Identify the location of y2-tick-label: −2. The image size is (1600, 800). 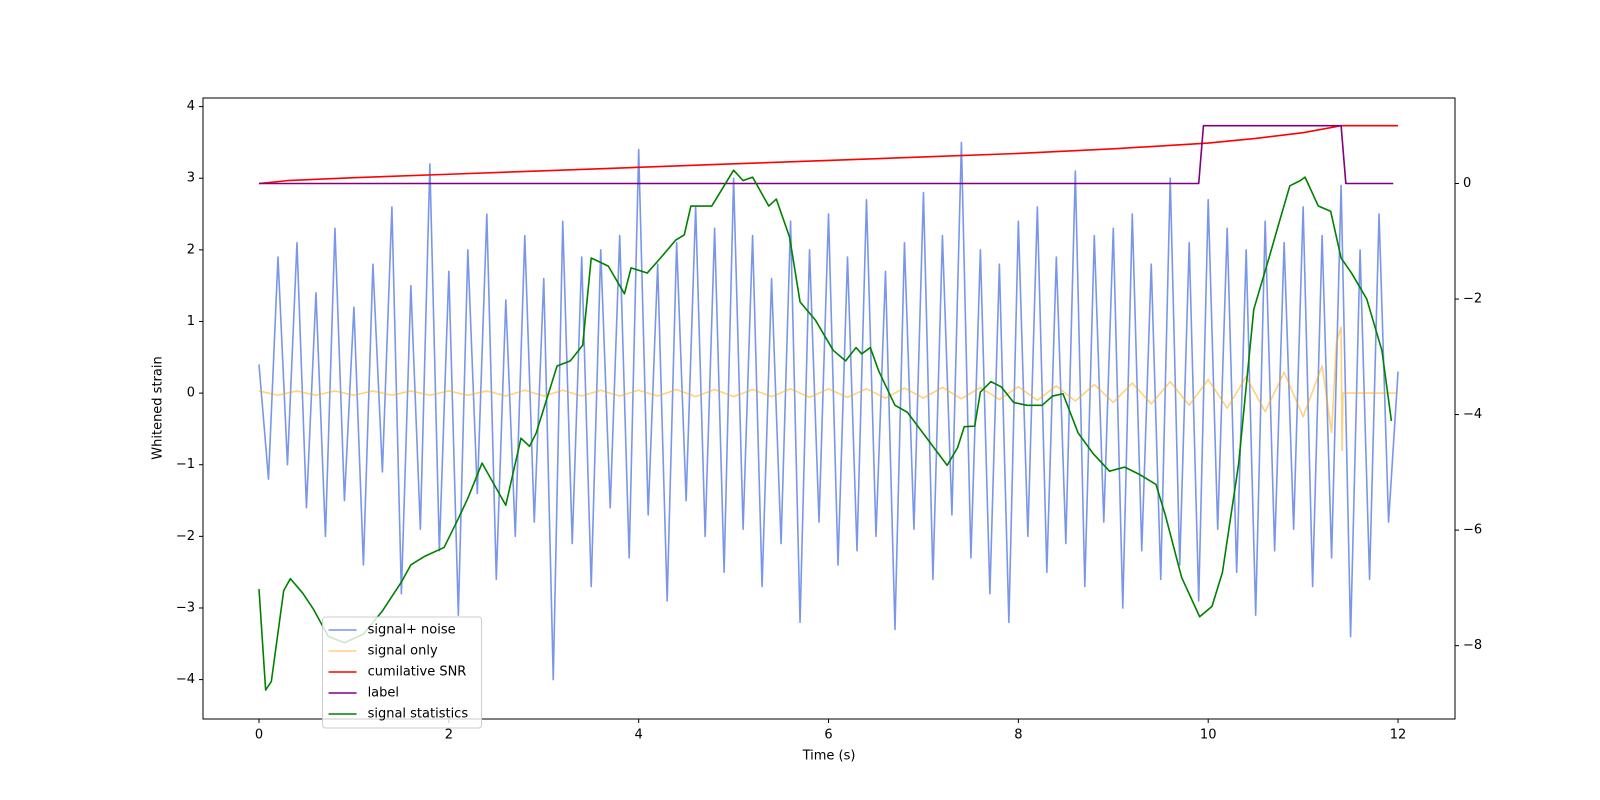
(1472, 299).